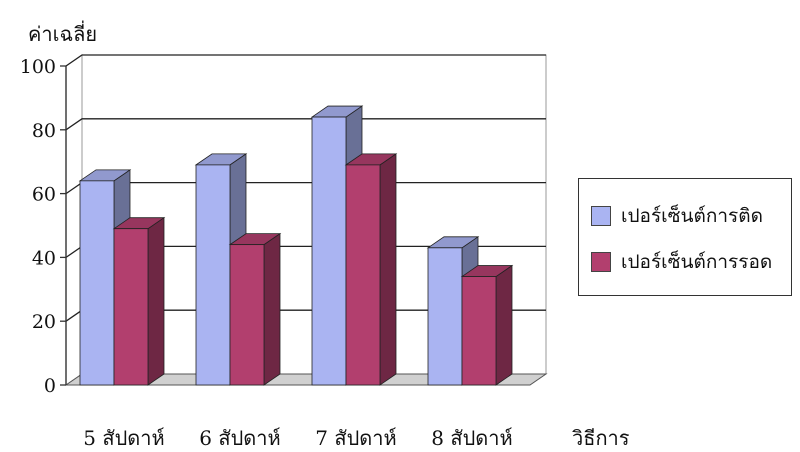 The width and height of the screenshot is (800, 452). I want to click on x-tick-label: 8 สัปดาห์, so click(471, 438).